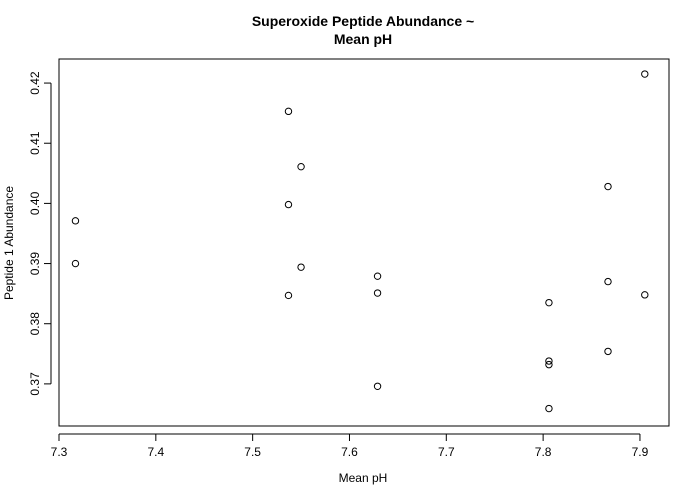 The width and height of the screenshot is (700, 500). What do you see at coordinates (35, 264) in the screenshot?
I see `y-tick-label: 0.39` at bounding box center [35, 264].